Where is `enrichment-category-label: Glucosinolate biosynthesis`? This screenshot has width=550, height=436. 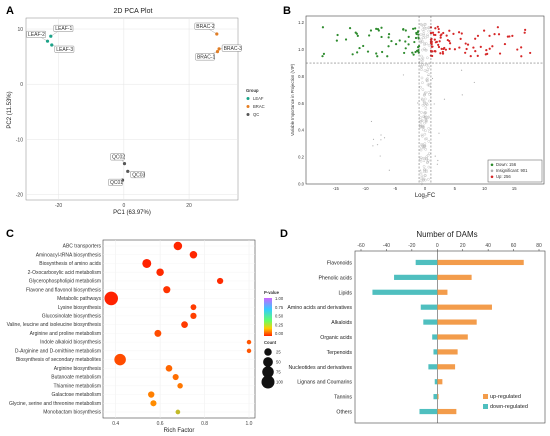 enrichment-category-label: Glucosinolate biosynthesis is located at coordinates (72, 316).